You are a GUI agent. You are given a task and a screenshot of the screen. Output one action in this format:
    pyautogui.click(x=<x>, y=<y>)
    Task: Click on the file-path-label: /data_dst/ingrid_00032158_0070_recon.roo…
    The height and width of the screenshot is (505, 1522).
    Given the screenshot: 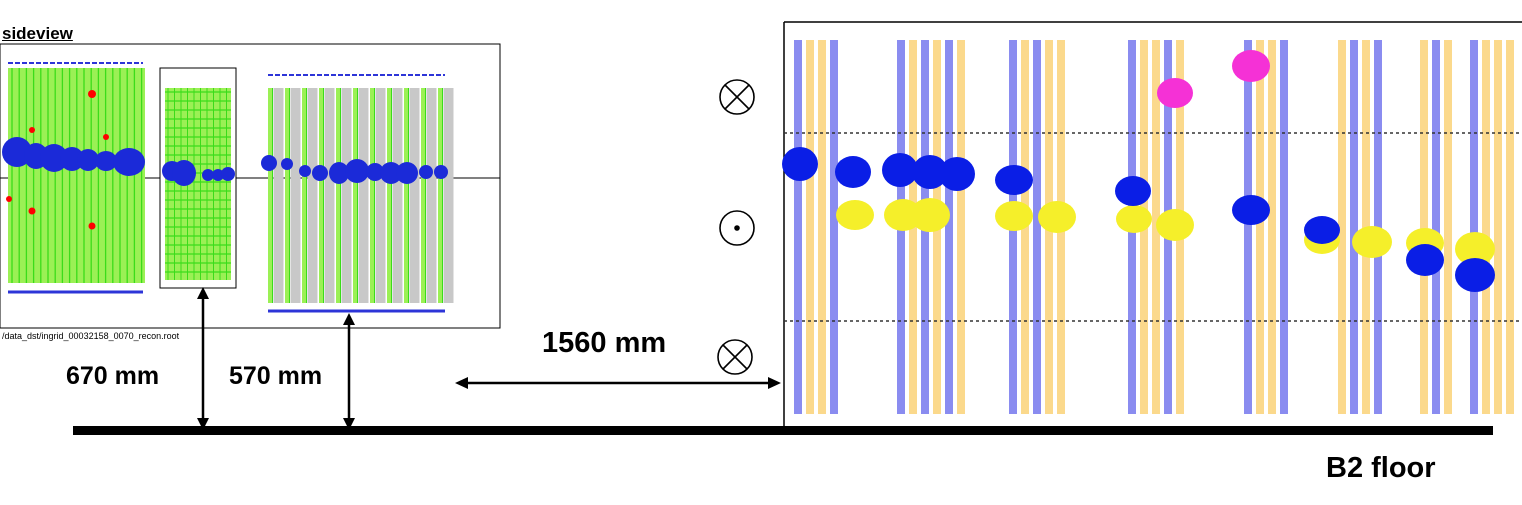 What is the action you would take?
    pyautogui.click(x=91, y=336)
    